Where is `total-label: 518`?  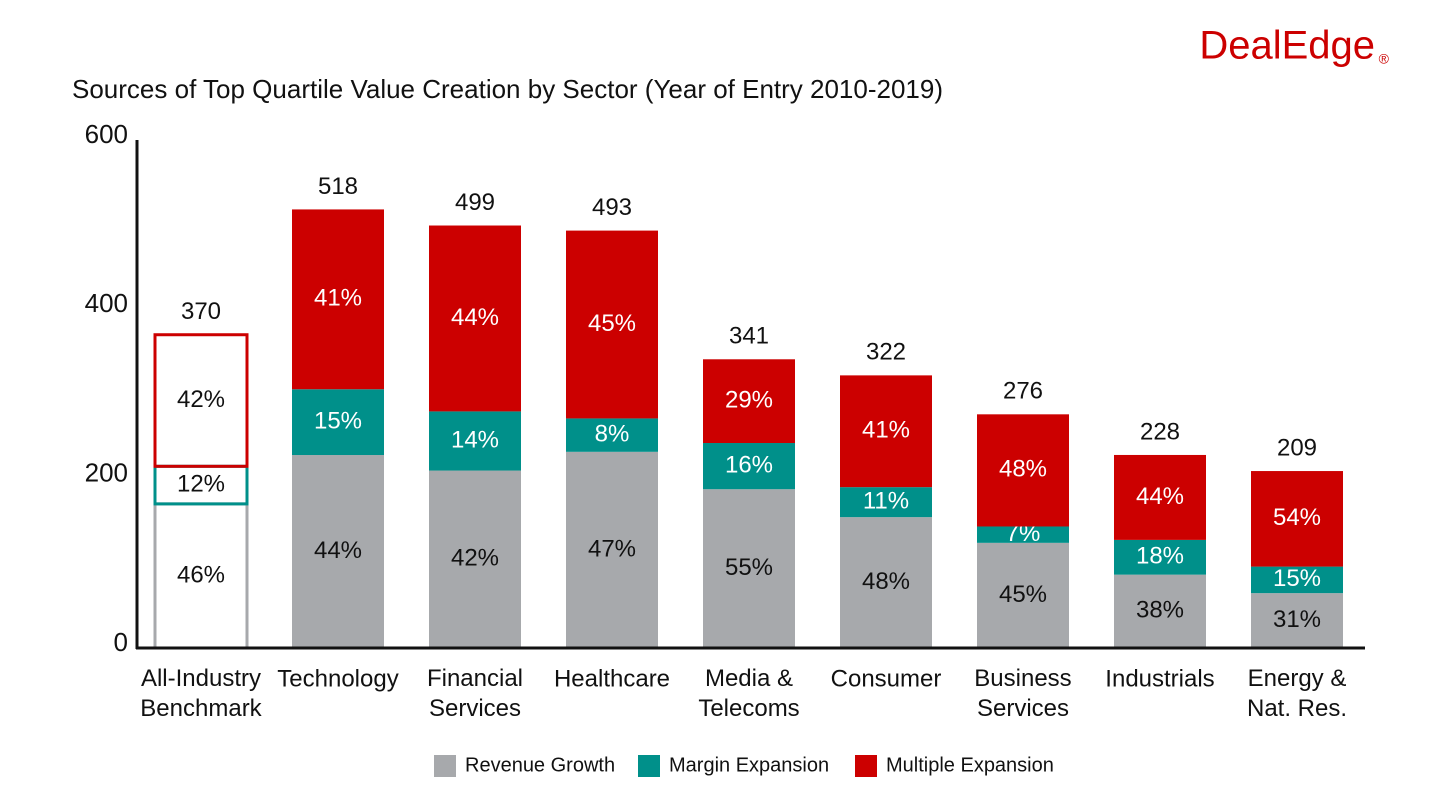
total-label: 518 is located at coordinates (338, 186).